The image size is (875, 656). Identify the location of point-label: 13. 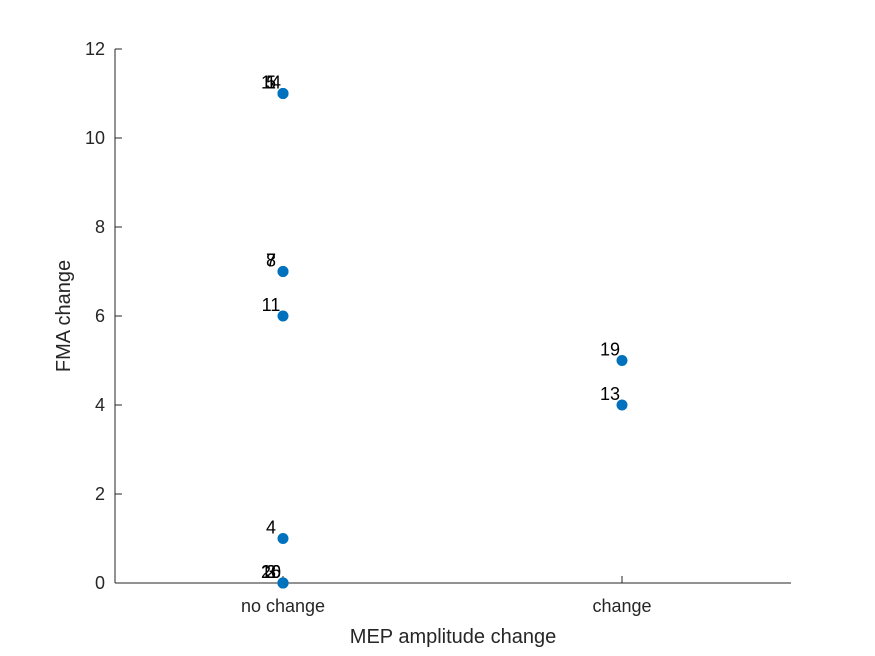
(610, 394).